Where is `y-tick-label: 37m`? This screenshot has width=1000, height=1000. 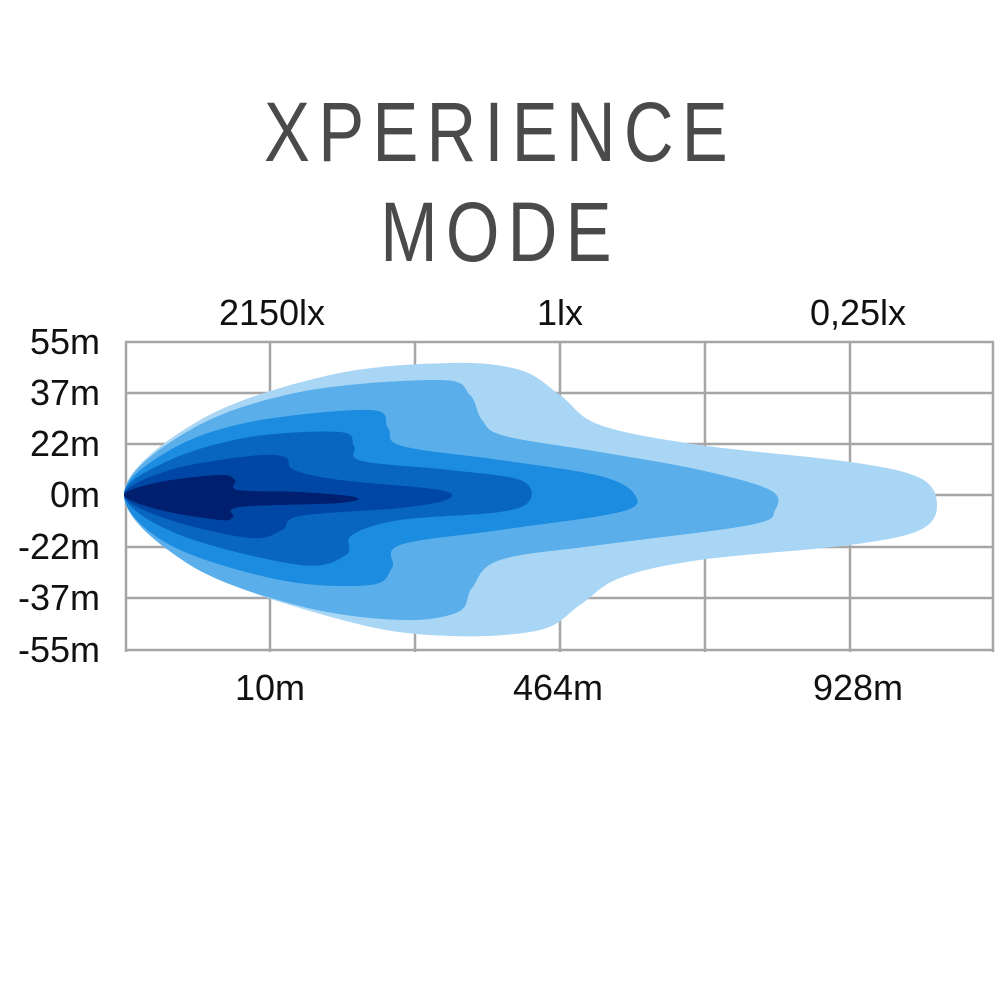 y-tick-label: 37m is located at coordinates (65, 392).